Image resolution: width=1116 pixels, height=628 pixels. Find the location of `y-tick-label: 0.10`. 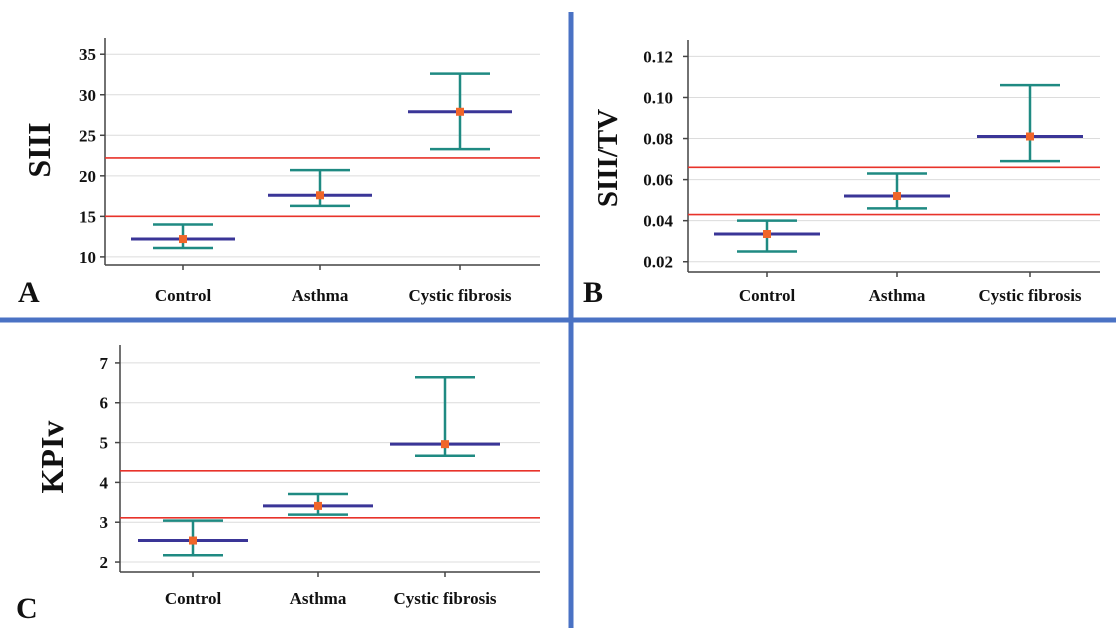

y-tick-label: 0.10 is located at coordinates (658, 97).